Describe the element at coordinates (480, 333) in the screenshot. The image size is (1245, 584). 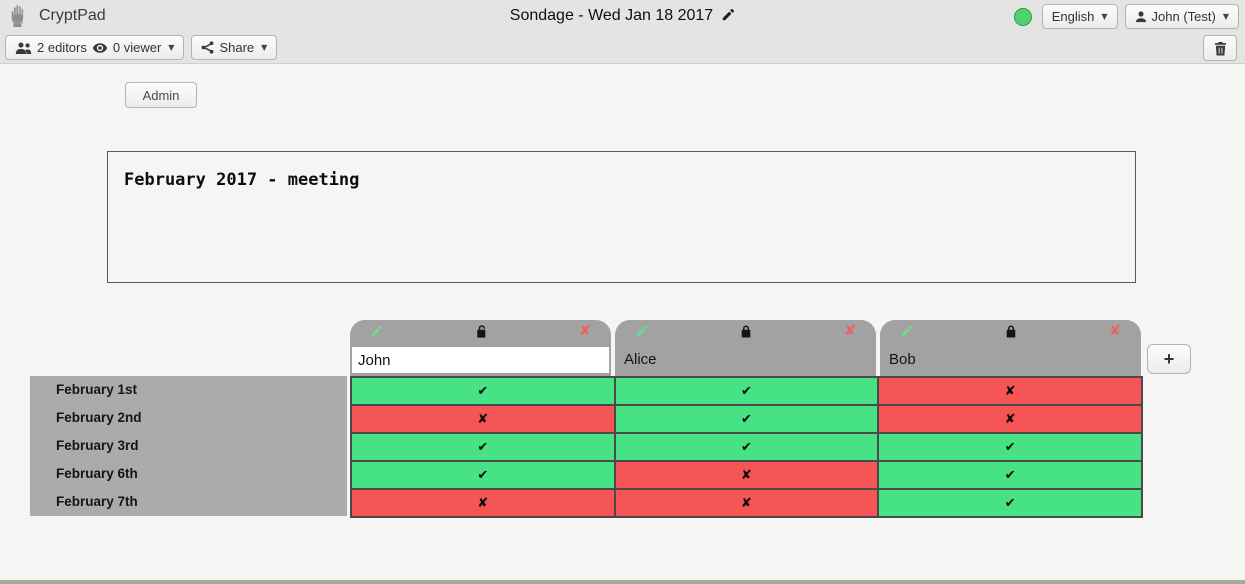
I see `unlock-icon` at that location.